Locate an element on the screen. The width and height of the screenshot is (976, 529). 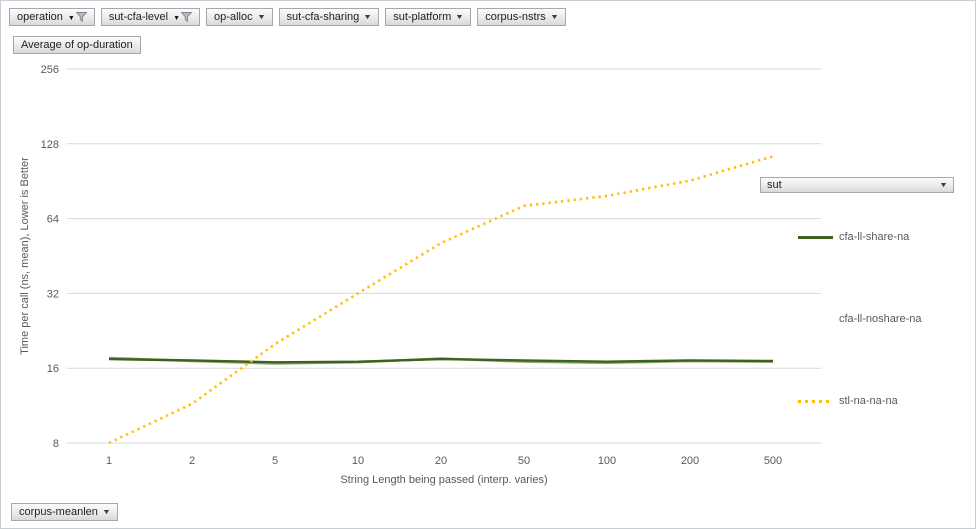
y-tick-label: 16 is located at coordinates (53, 369).